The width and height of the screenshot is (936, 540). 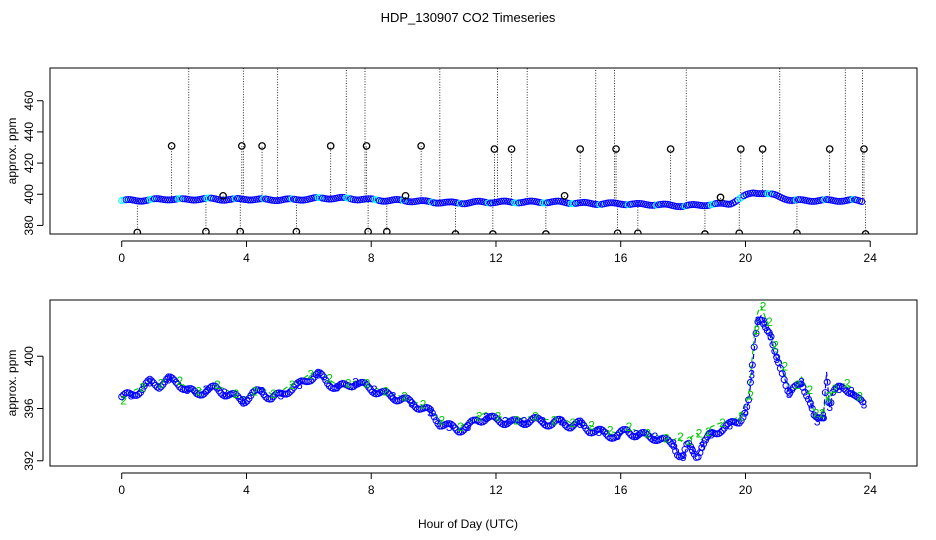 What do you see at coordinates (496, 258) in the screenshot?
I see `top-x-tick-label: 12` at bounding box center [496, 258].